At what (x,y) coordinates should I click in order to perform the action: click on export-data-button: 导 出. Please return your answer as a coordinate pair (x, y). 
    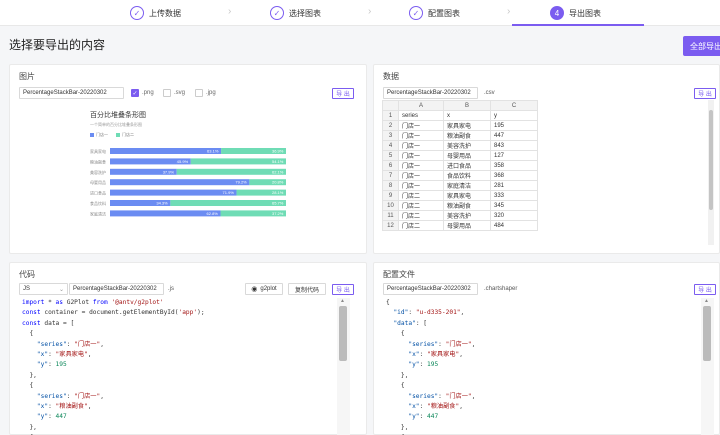
    Looking at the image, I should click on (705, 93).